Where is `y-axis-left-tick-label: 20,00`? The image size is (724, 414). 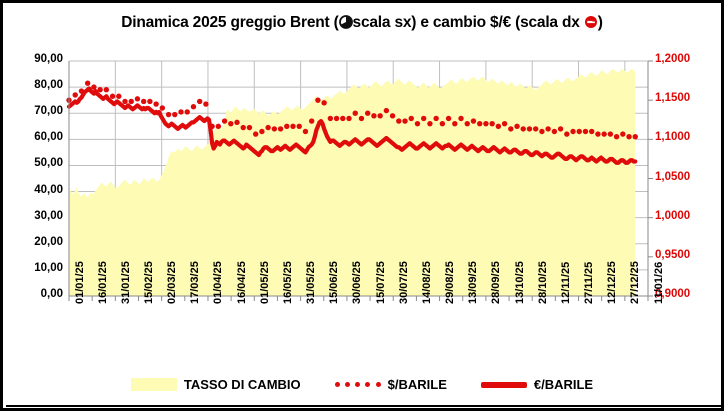 y-axis-left-tick-label: 20,00 is located at coordinates (48, 241).